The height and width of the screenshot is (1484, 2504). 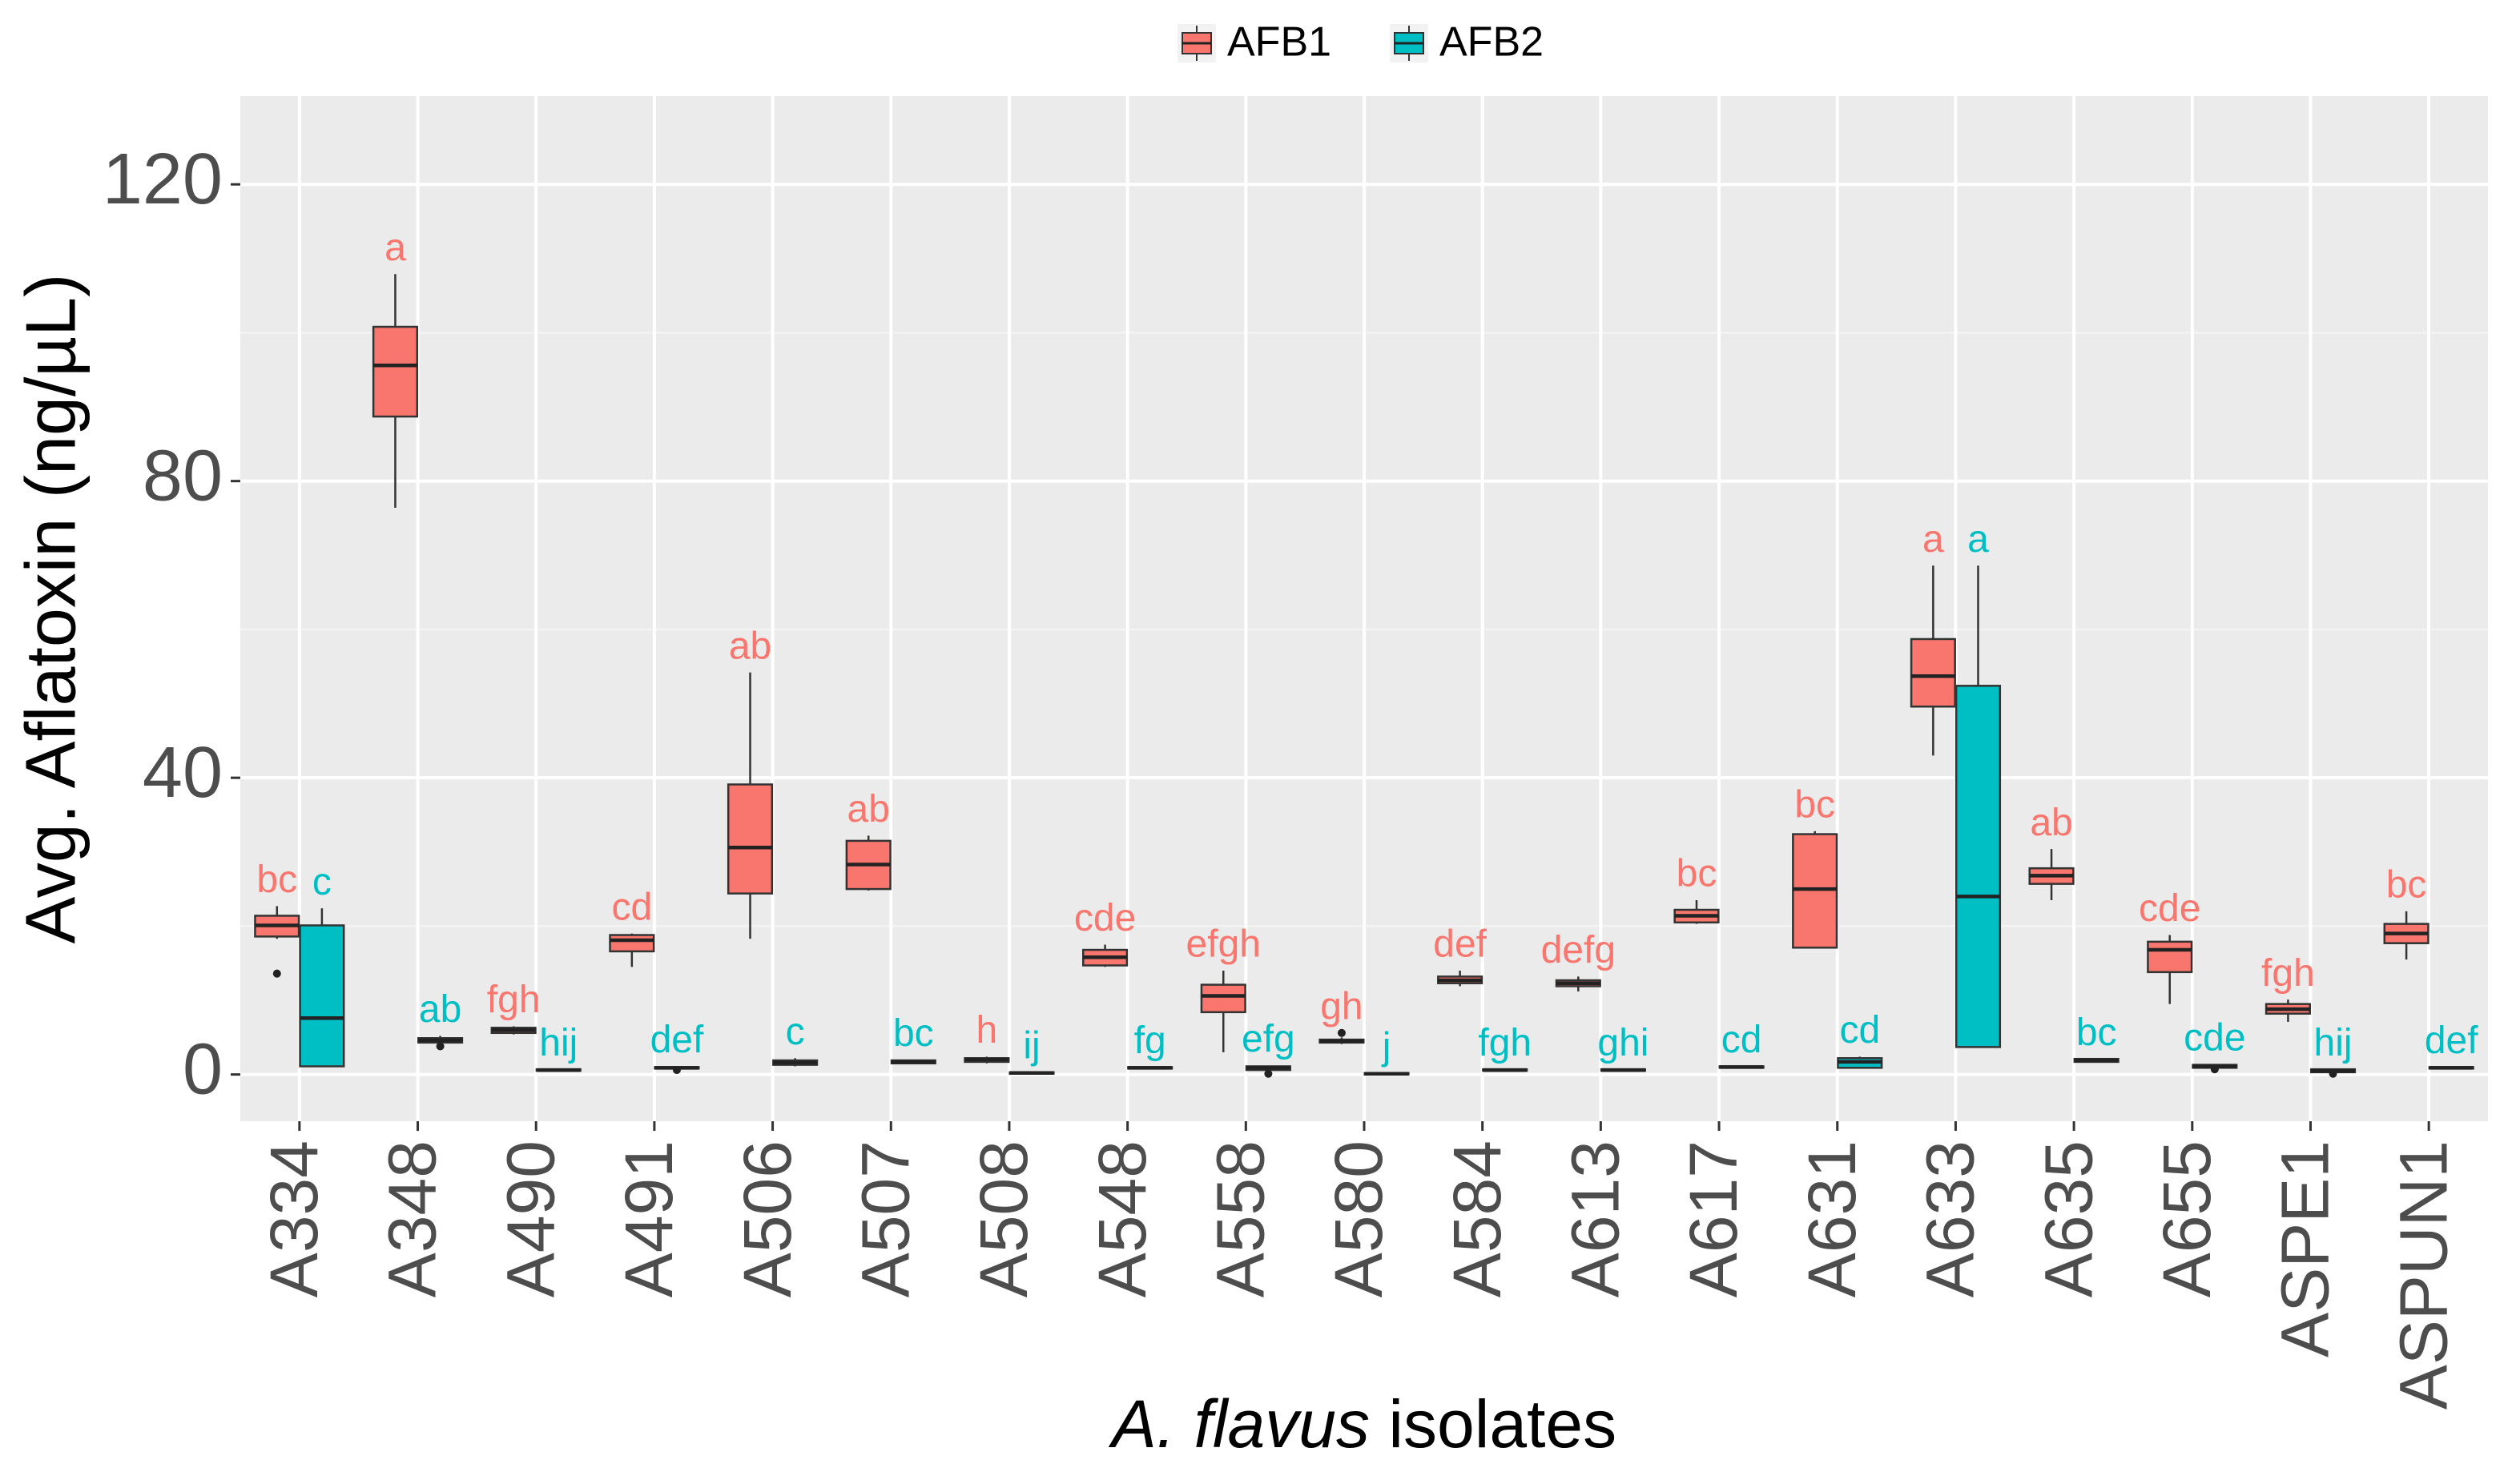 What do you see at coordinates (987, 1030) in the screenshot?
I see `group-letter: h` at bounding box center [987, 1030].